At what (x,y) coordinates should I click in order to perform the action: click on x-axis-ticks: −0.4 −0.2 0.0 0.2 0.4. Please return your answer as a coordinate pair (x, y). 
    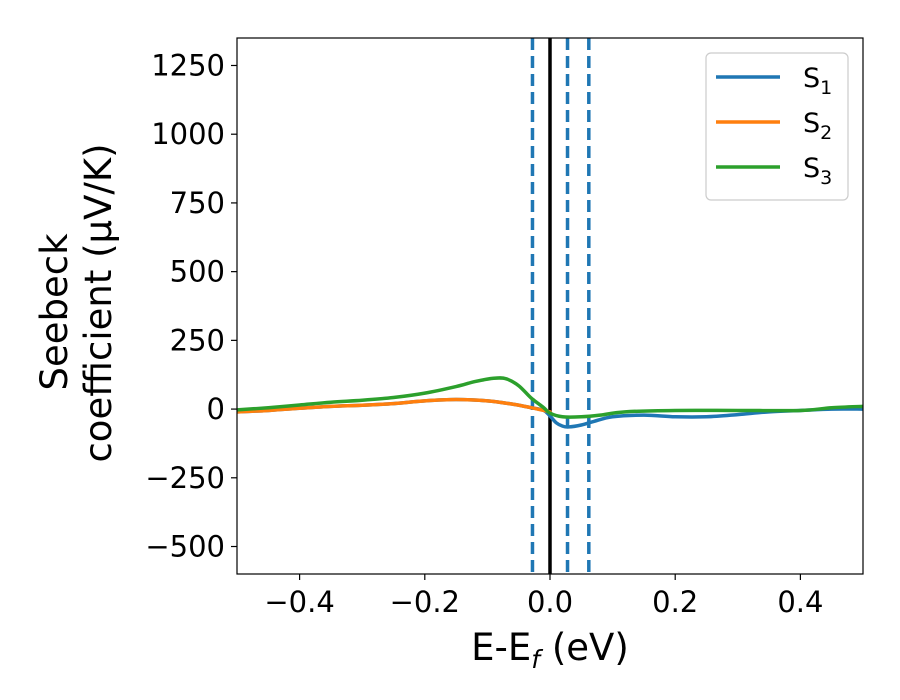
    Looking at the image, I should click on (543, 596).